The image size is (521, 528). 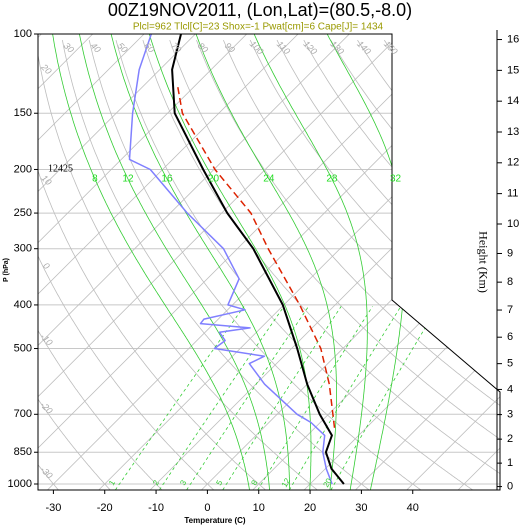 I want to click on y2-tick-label: 6, so click(x=510, y=337).